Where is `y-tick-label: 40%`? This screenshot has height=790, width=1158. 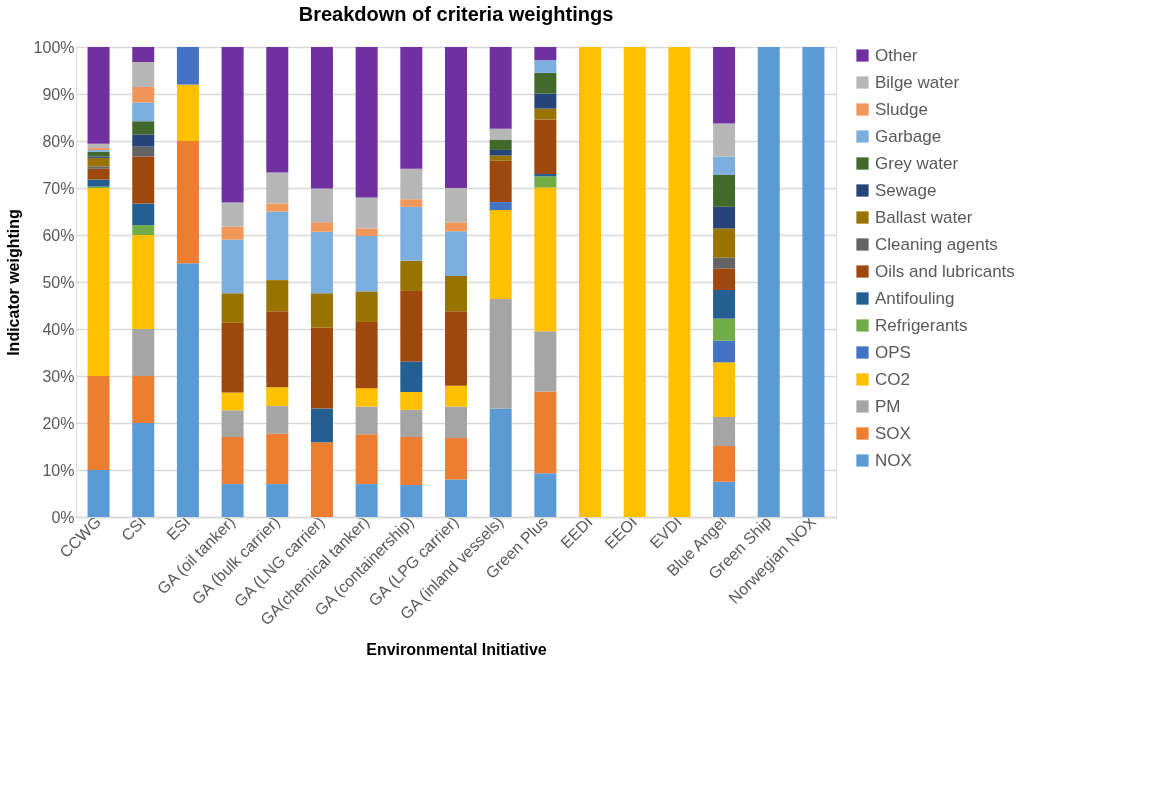
y-tick-label: 40% is located at coordinates (58, 329).